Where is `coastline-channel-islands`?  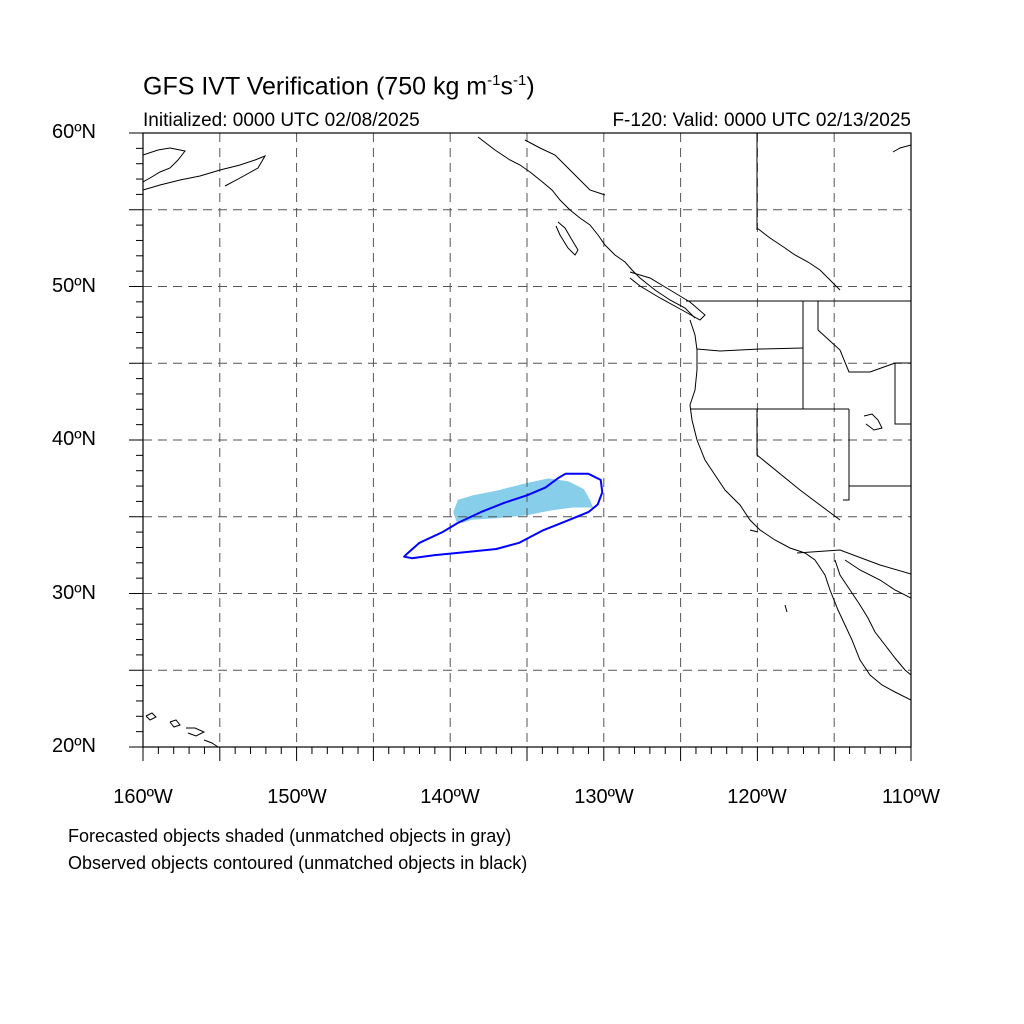 coastline-channel-islands is located at coordinates (754, 531).